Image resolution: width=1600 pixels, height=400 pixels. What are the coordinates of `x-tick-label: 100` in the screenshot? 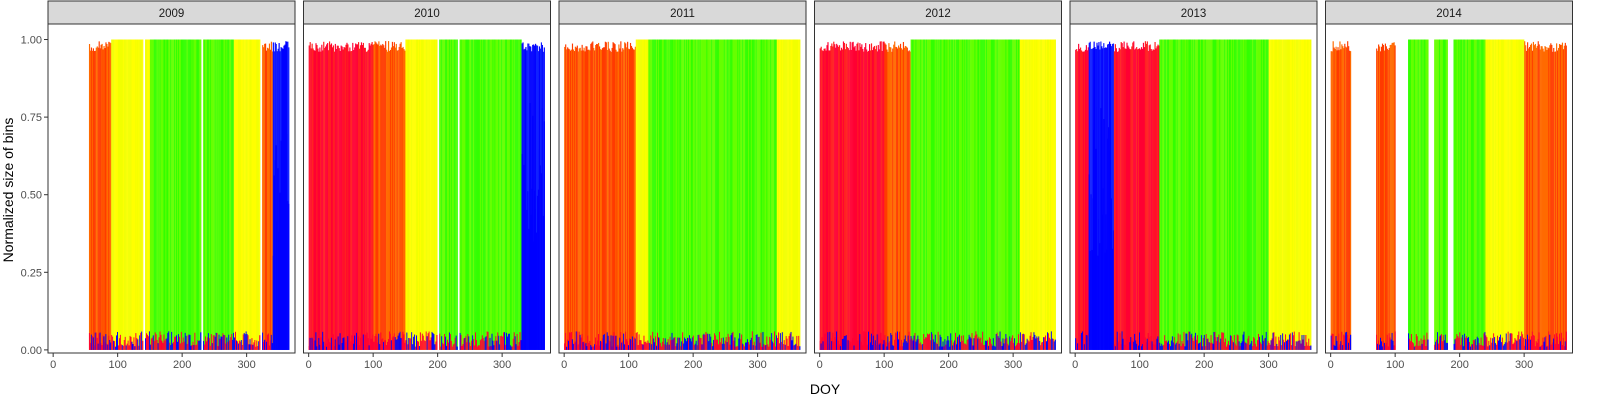 It's located at (884, 365).